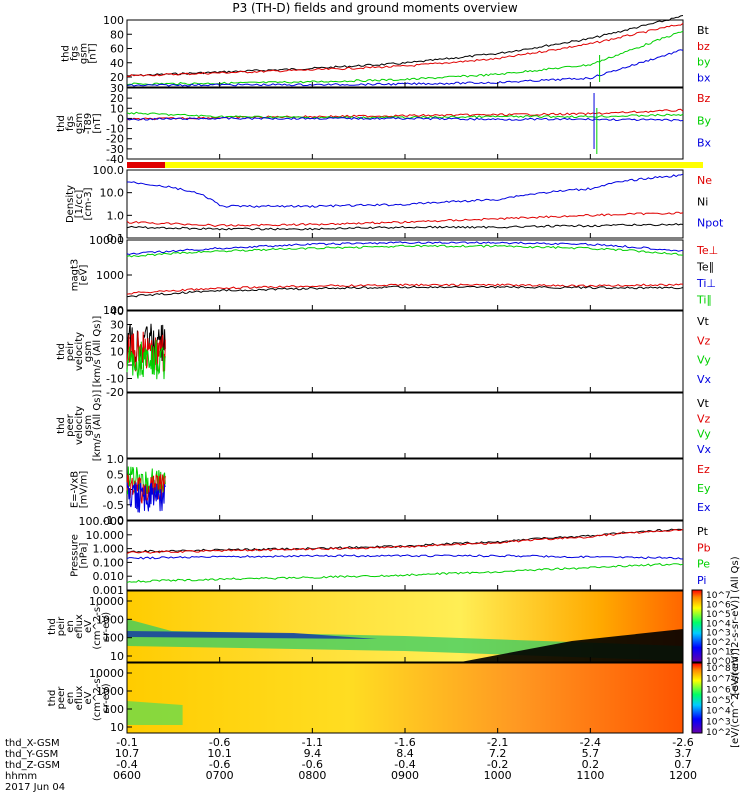  What do you see at coordinates (220, 775) in the screenshot?
I see `footer-value: 0700` at bounding box center [220, 775].